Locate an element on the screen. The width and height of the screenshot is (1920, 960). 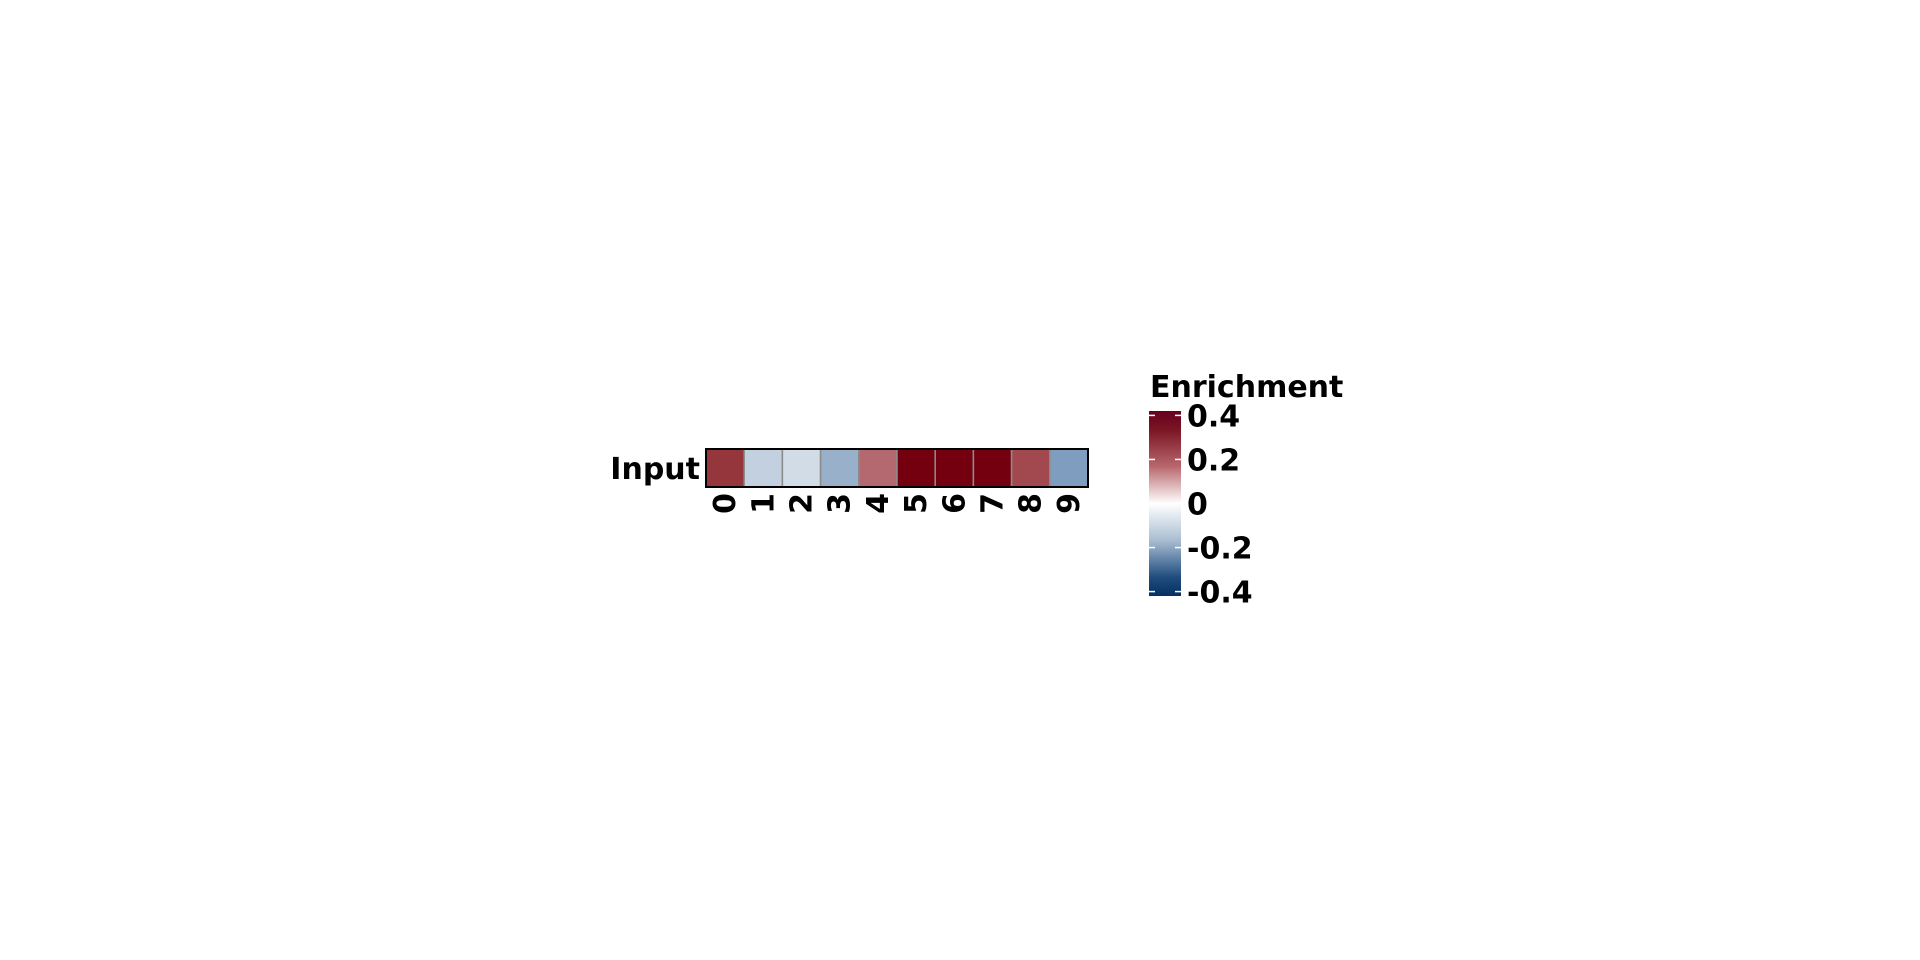
legend-tick-label: 0.2 is located at coordinates (1213, 460).